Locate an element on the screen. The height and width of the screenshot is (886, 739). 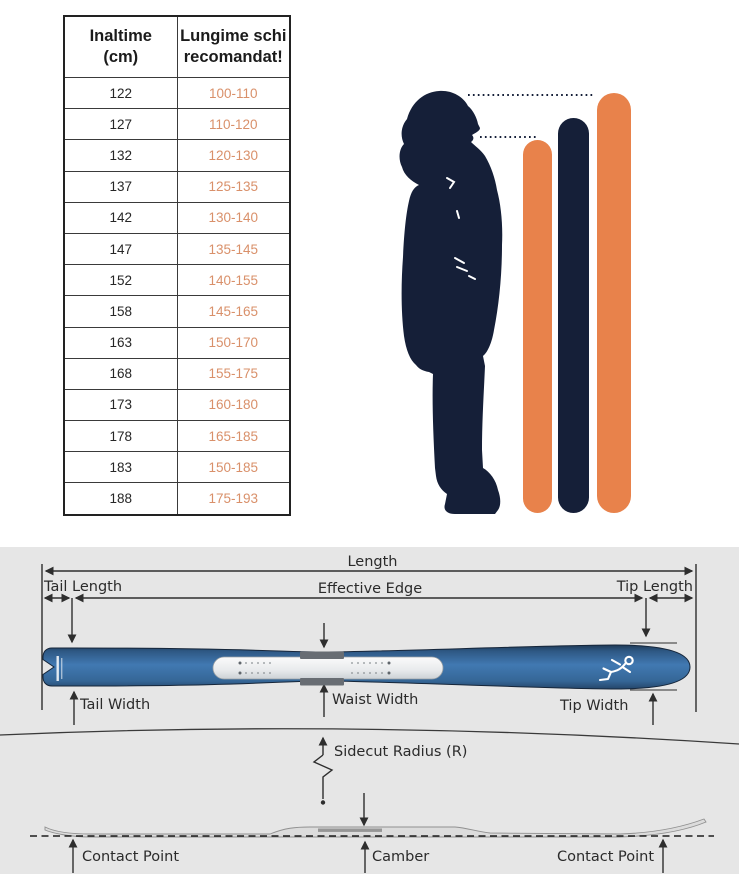
ski-length-column-header: Lungime schi recomandat! is located at coordinates (233, 46).